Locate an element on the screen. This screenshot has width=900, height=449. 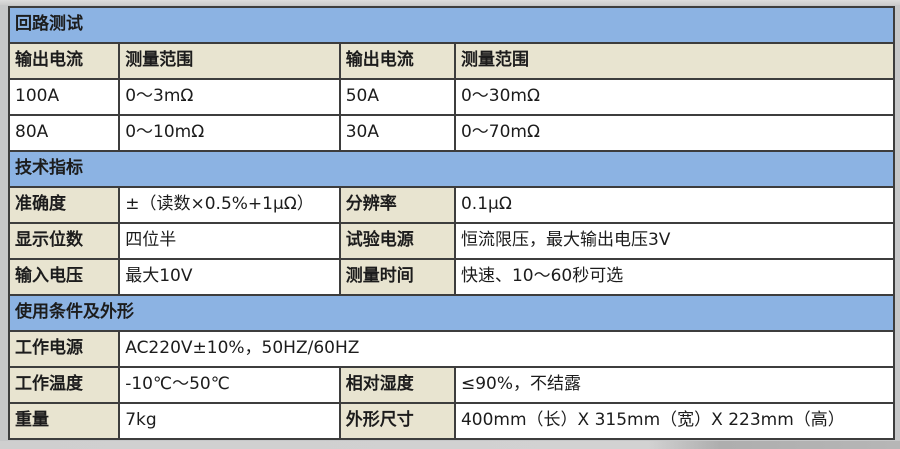
value-cell: 400mm（长）X 315mm（宽）X 223mm（高） is located at coordinates (674, 421).